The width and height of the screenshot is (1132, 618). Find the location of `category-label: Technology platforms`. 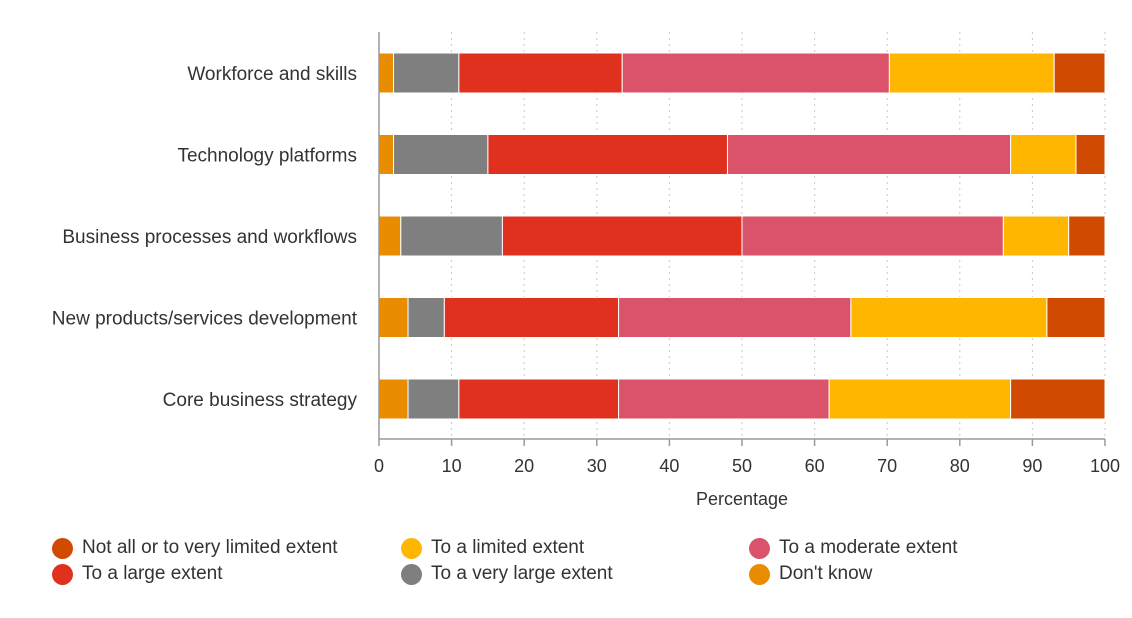

category-label: Technology platforms is located at coordinates (267, 156).